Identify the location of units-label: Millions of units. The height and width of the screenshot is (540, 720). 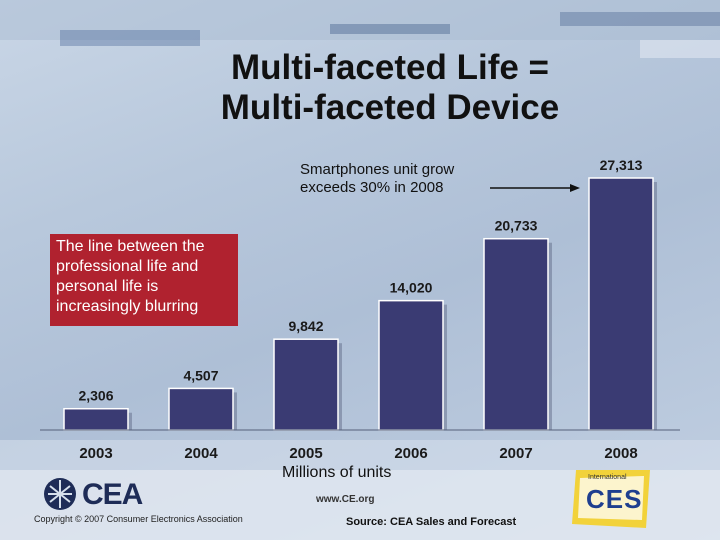
(337, 472).